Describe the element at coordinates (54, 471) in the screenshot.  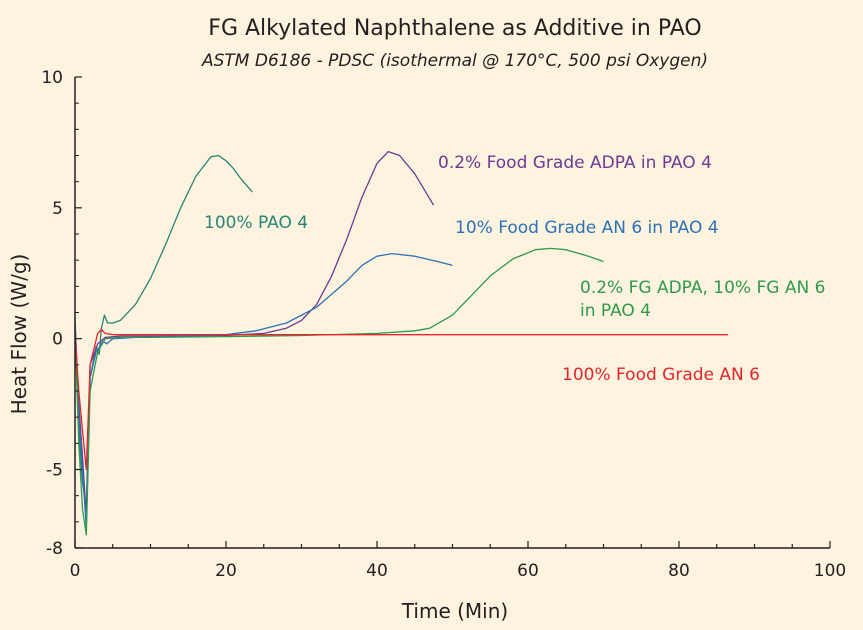
I see `y-tick-label: -5` at that location.